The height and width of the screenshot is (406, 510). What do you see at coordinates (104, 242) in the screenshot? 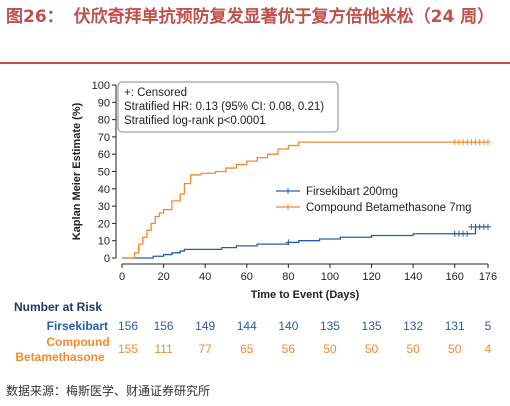
I see `y-tick-label: 10` at bounding box center [104, 242].